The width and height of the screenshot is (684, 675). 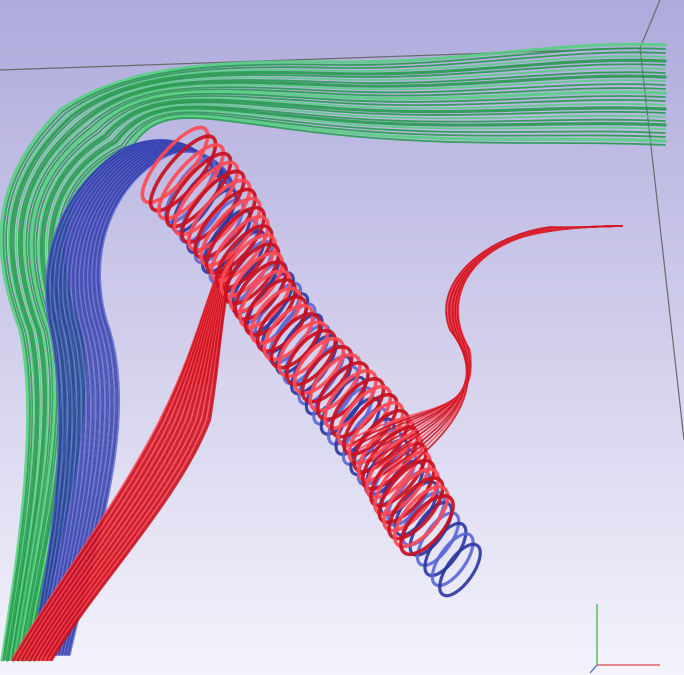 What do you see at coordinates (650, 24) in the screenshot?
I see `bbox-vertical-edge` at bounding box center [650, 24].